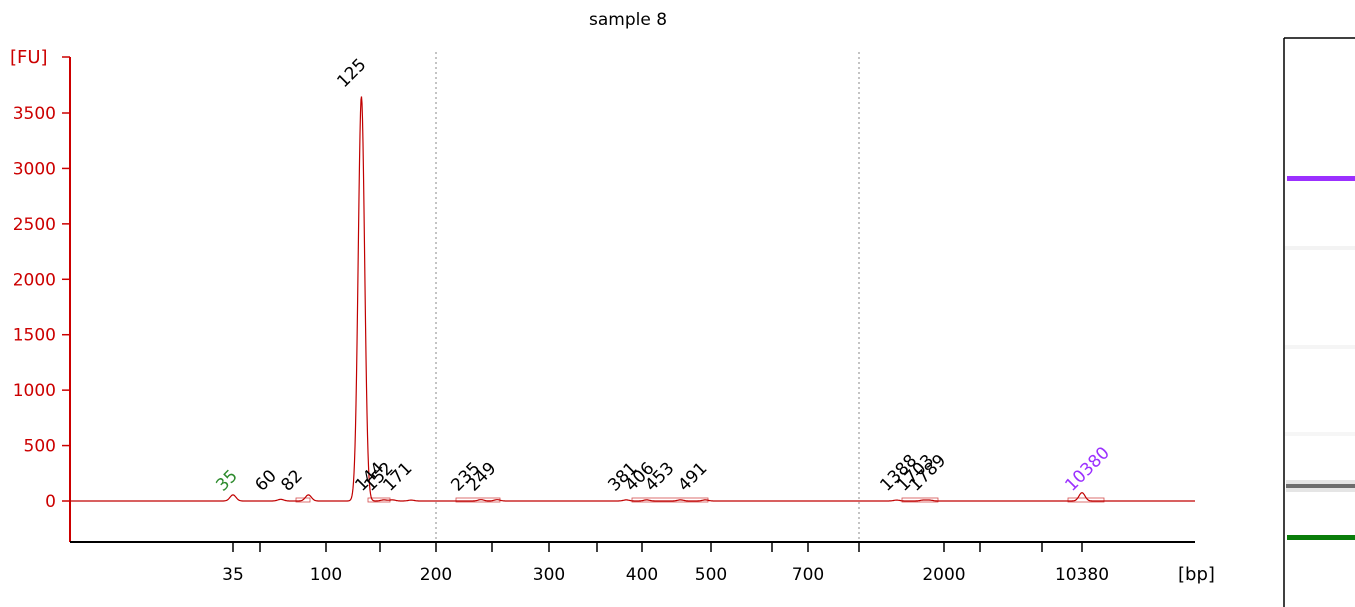 Image resolution: width=1355 pixels, height=607 pixels. I want to click on y-tick-label: 0, so click(50, 502).